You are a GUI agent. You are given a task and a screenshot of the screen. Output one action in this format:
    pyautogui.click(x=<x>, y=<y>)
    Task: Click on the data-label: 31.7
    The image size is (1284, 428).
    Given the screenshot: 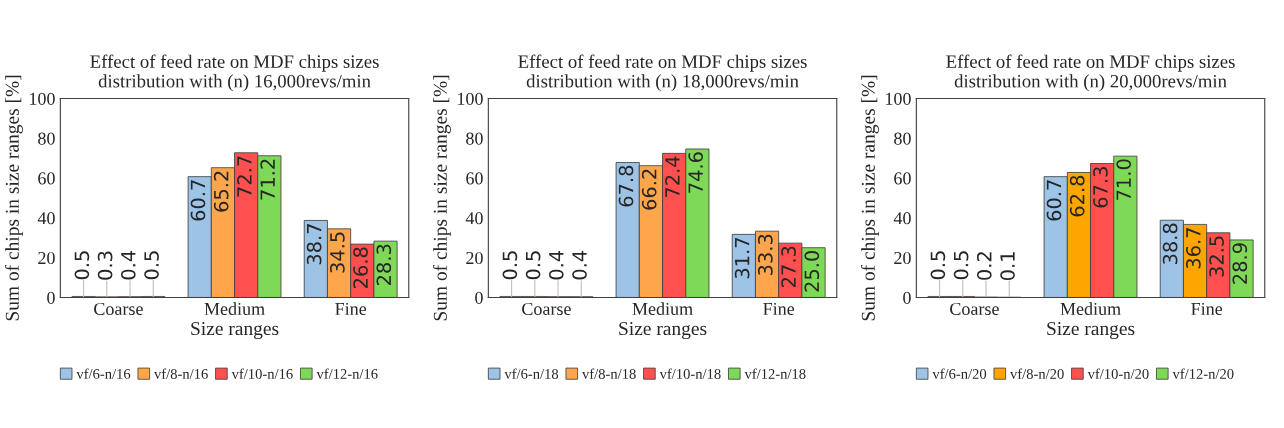 What is the action you would take?
    pyautogui.click(x=742, y=258)
    